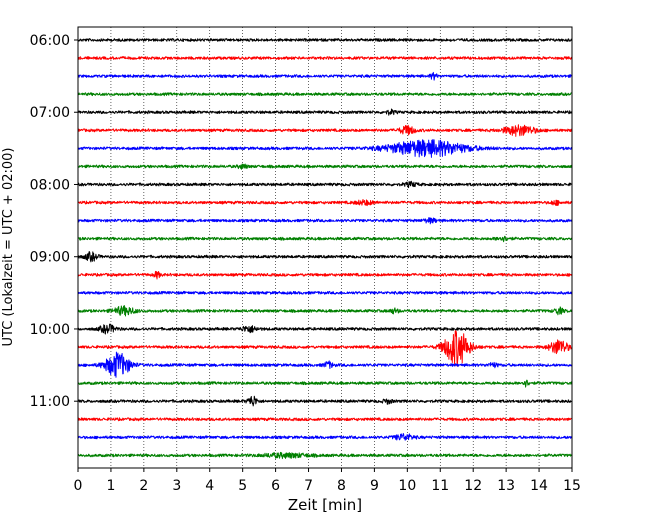 The width and height of the screenshot is (650, 520). I want to click on x-tick-label-3: 3, so click(176, 486).